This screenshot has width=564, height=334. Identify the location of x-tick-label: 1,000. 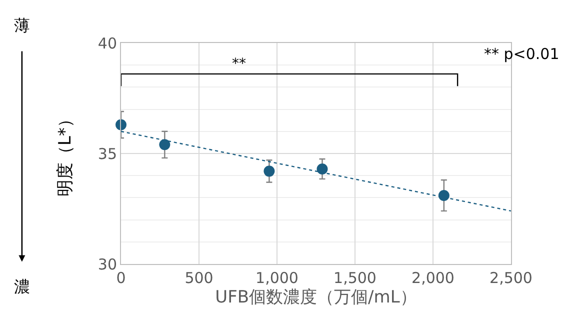
(277, 278).